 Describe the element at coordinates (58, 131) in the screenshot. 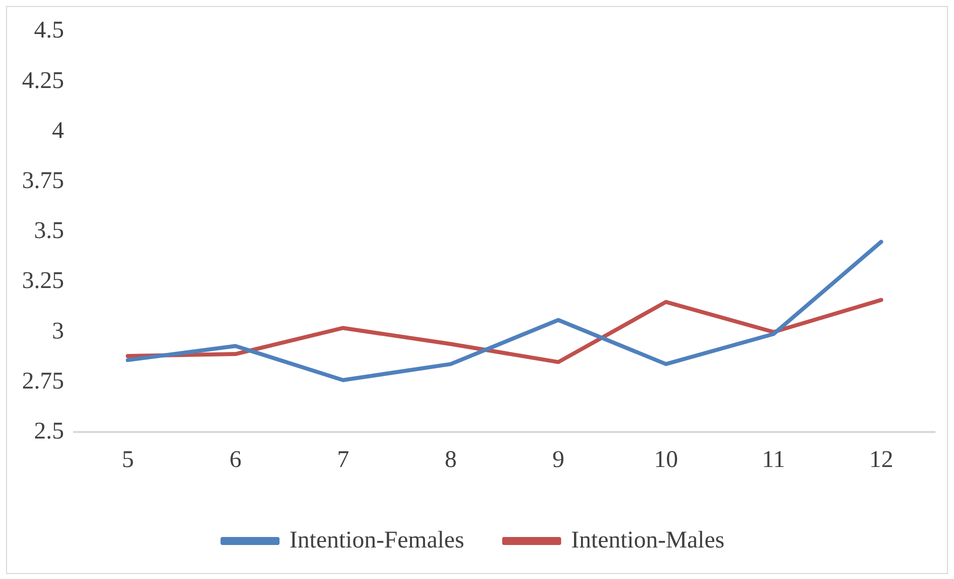

I see `y-tick-label: 4` at that location.